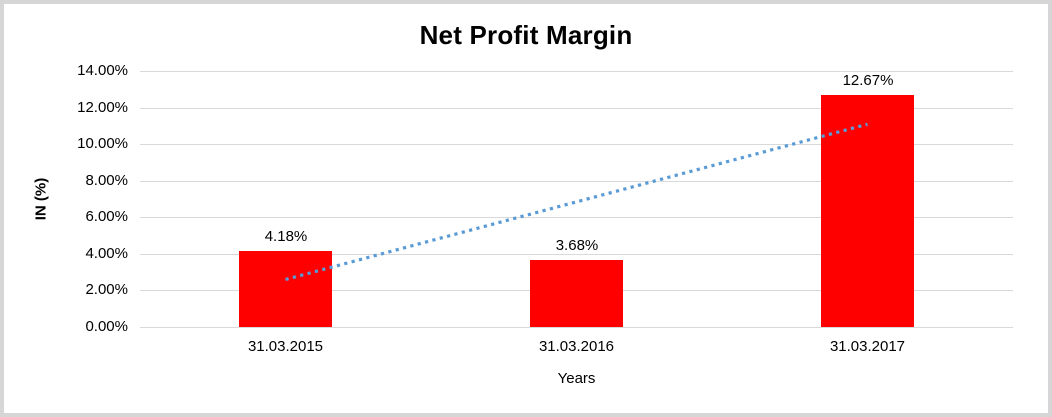 The image size is (1052, 417). I want to click on y-tick-label: 0.00%, so click(106, 326).